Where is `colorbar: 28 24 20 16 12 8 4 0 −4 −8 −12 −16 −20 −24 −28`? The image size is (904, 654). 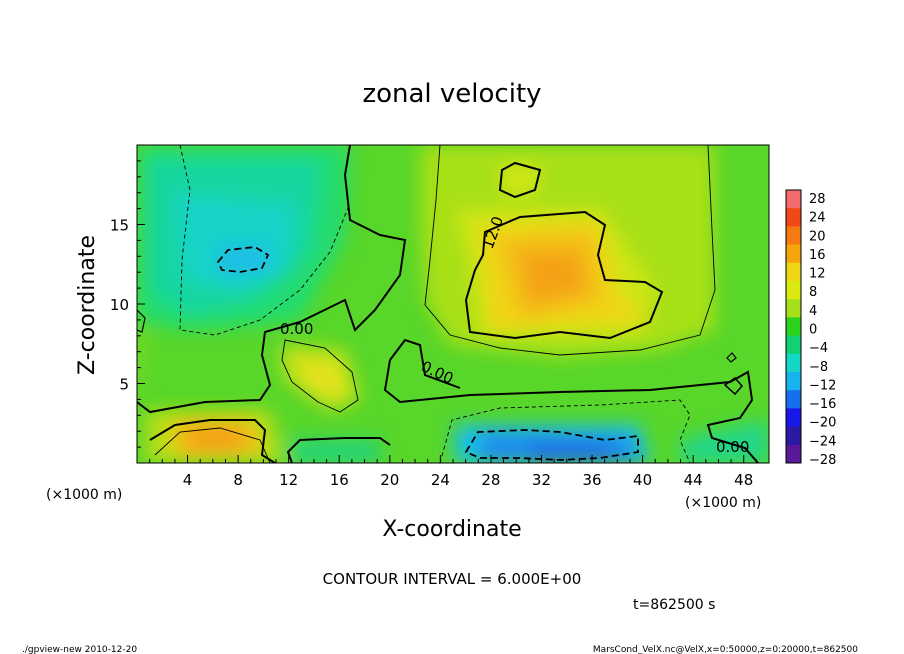
colorbar: 28 24 20 16 12 8 4 0 −4 −8 −12 −16 −20 −24 −28 is located at coordinates (810, 328).